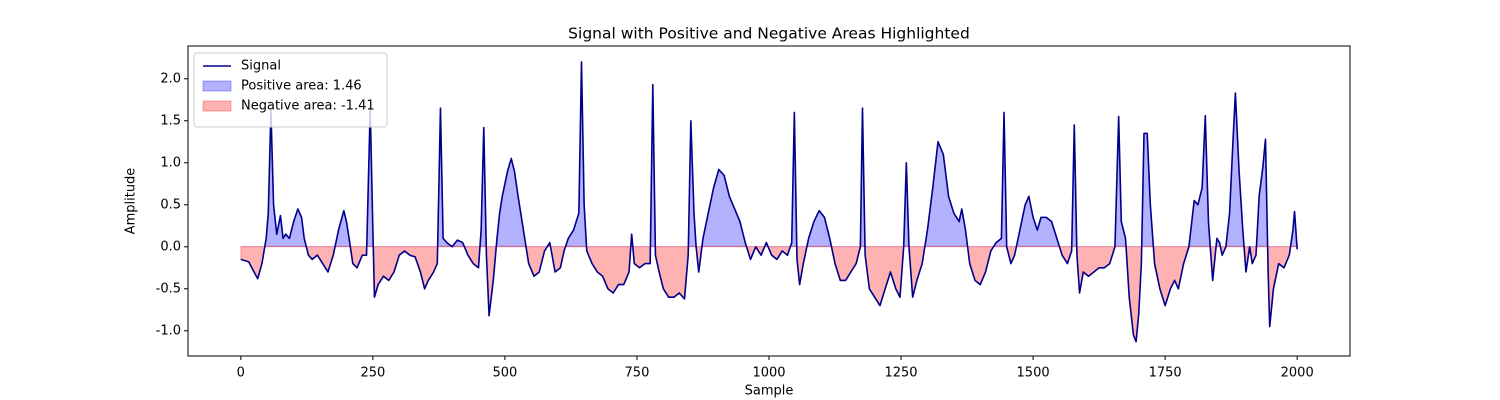 The image size is (1500, 400). Describe the element at coordinates (768, 373) in the screenshot. I see `x-tick-label: 1000` at that location.